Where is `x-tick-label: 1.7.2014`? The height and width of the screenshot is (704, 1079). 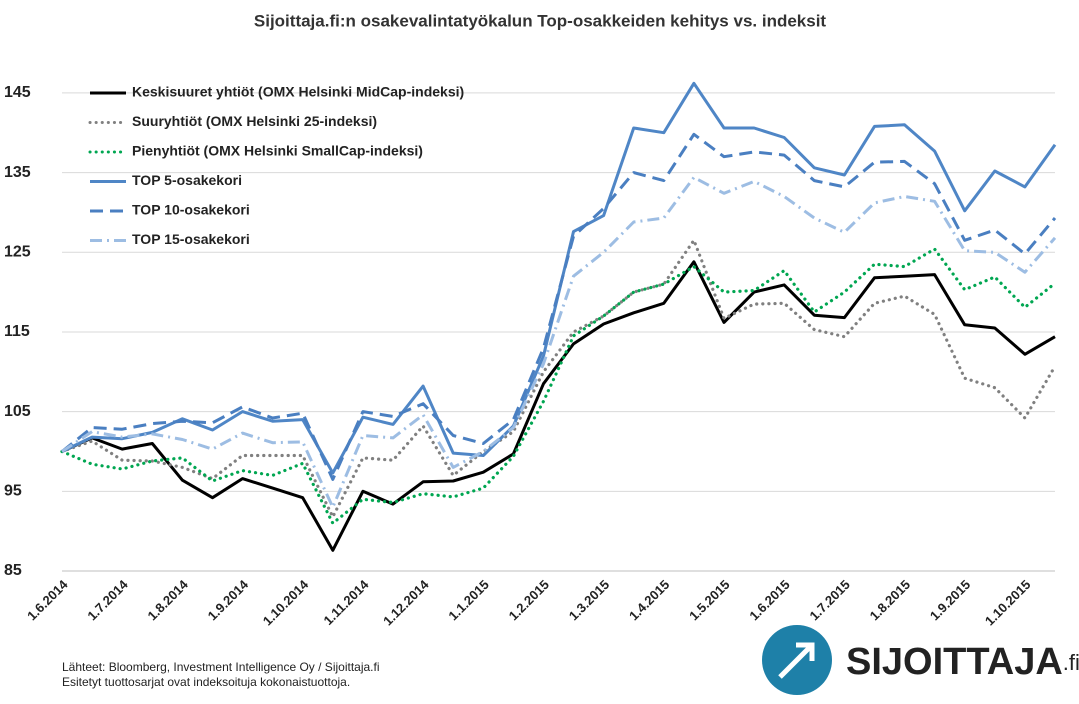
x-tick-label: 1.7.2014 is located at coordinates (107, 599).